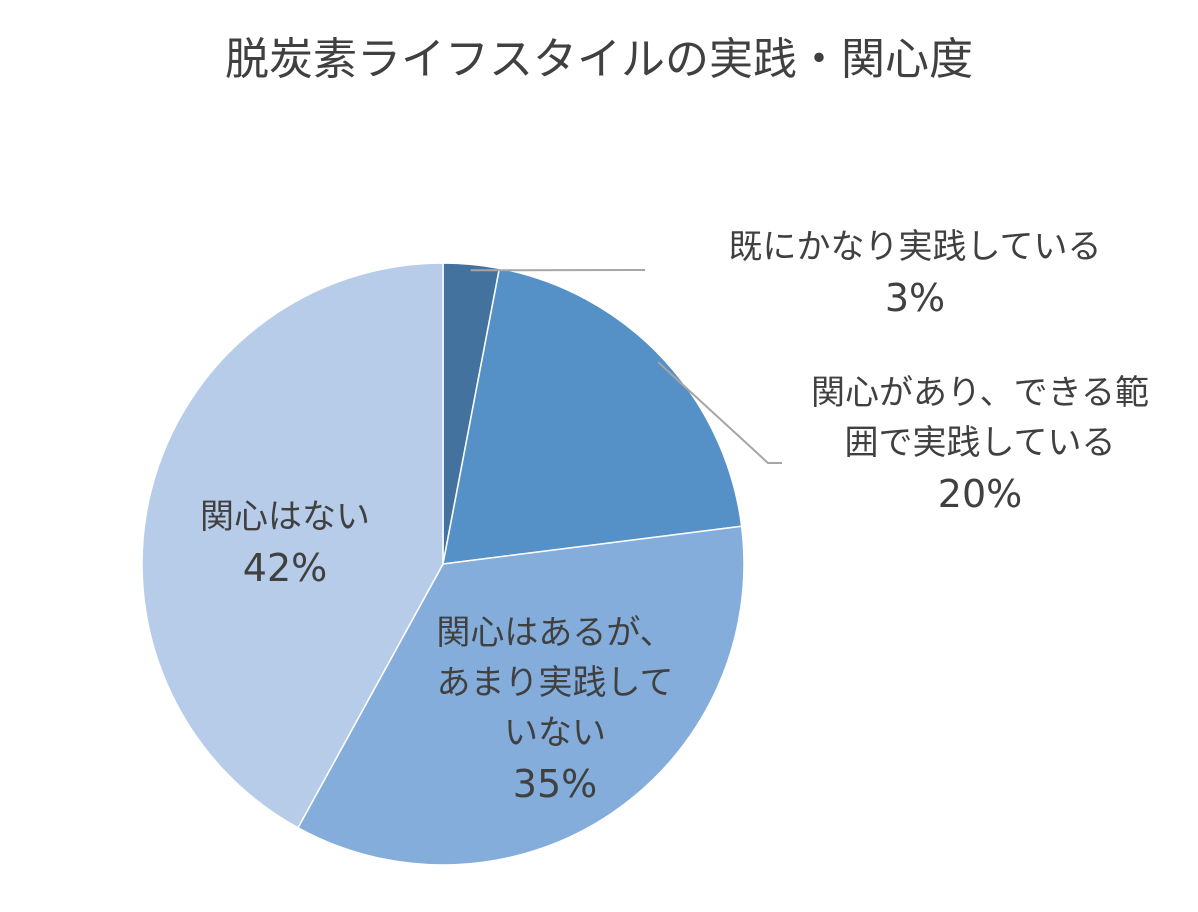 This screenshot has width=1198, height=912. What do you see at coordinates (599, 59) in the screenshot?
I see `chart-title: 脱炭素ライフスタイルの実践・関心度` at bounding box center [599, 59].